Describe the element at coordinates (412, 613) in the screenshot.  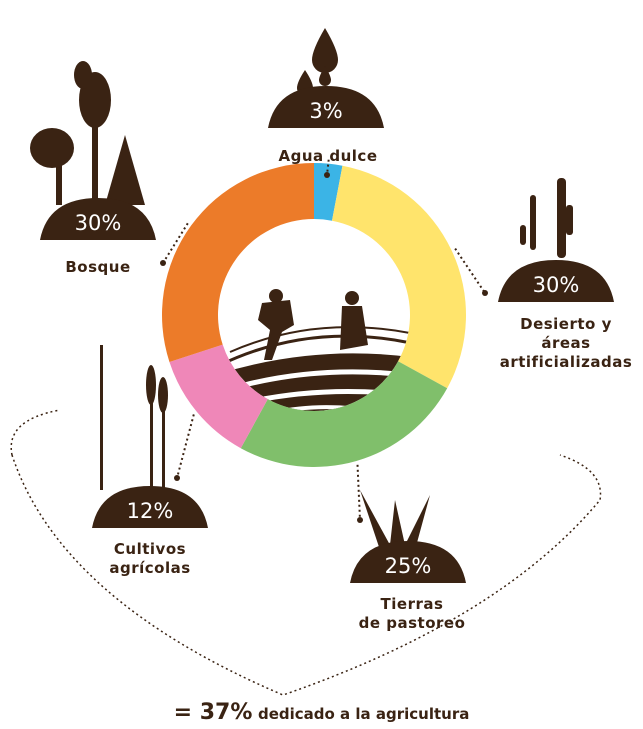
I see `category-label: Tierras de pastoreo` at that location.